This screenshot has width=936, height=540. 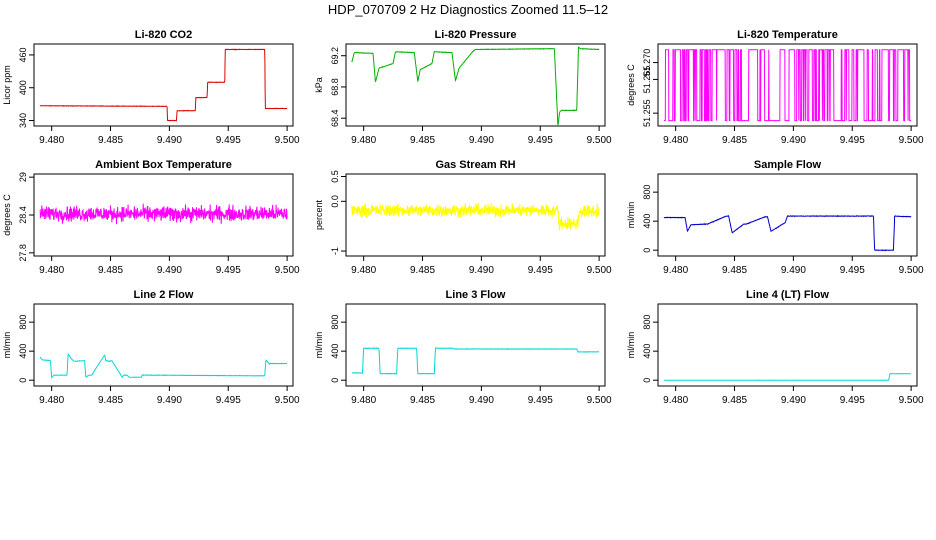 What do you see at coordinates (631, 85) in the screenshot?
I see `y-axis-label: degrees C` at bounding box center [631, 85].